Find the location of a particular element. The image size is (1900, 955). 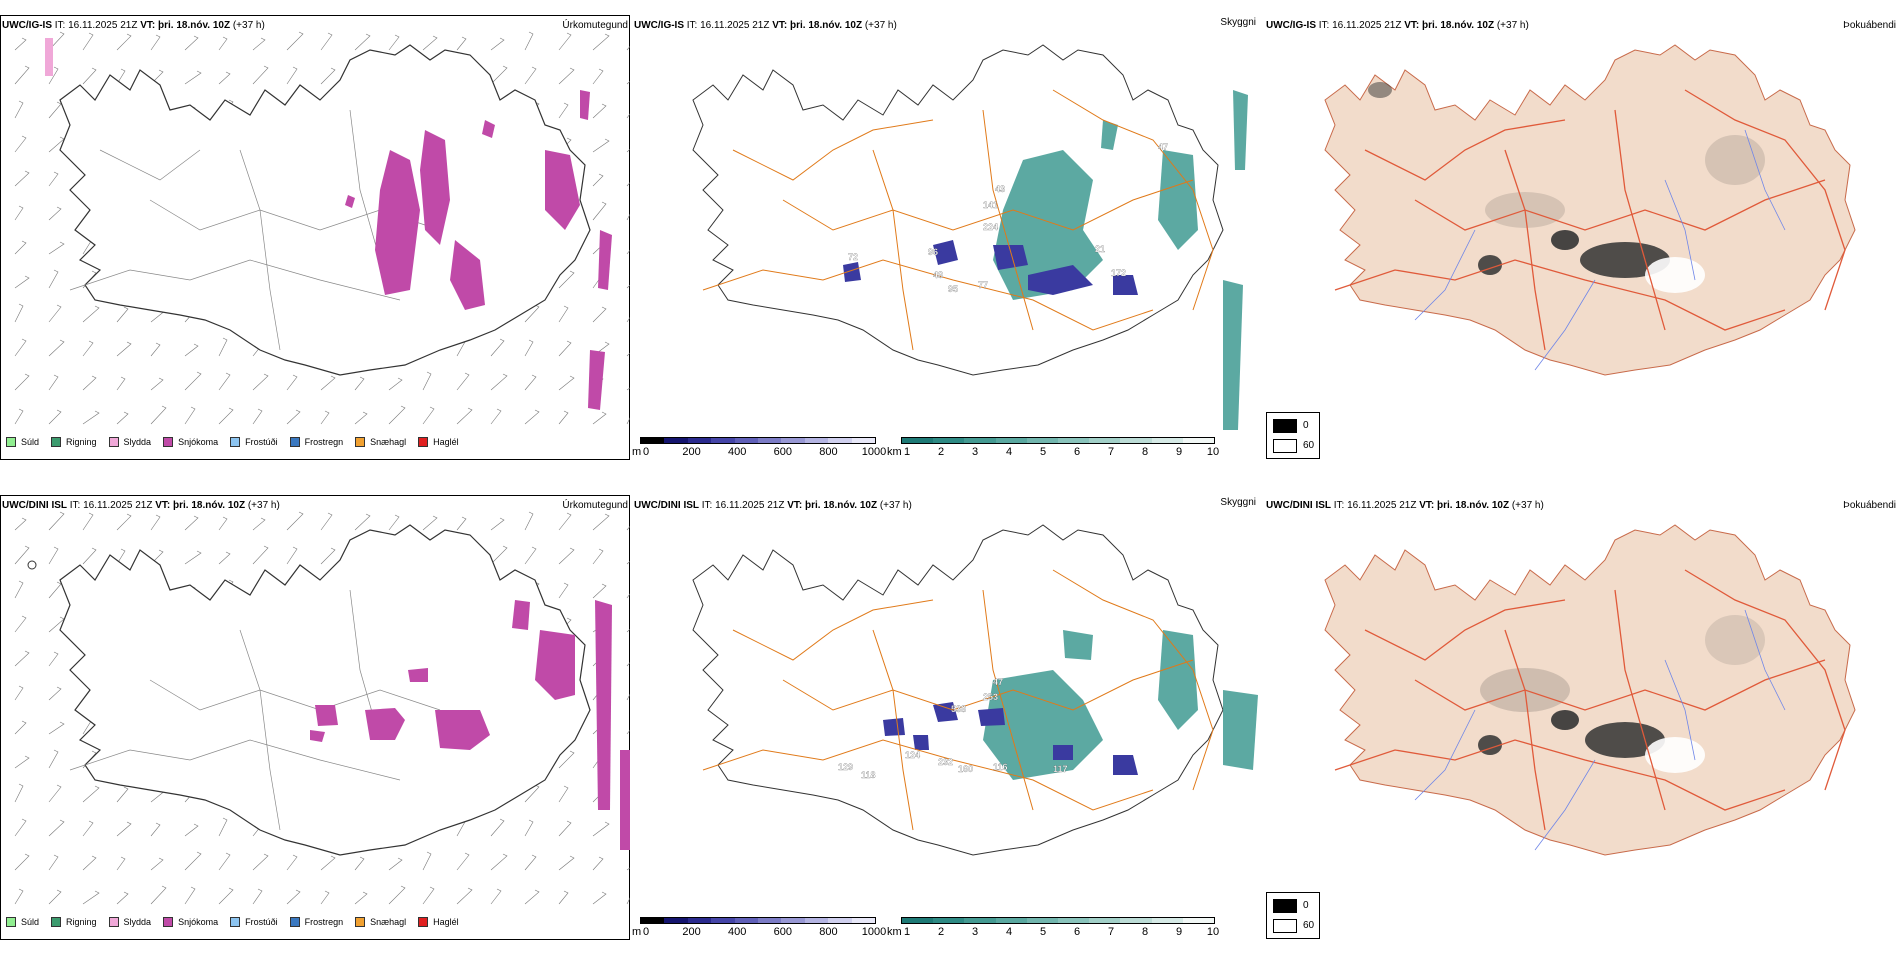

legend-item: Slydda is located at coordinates (129, 922).